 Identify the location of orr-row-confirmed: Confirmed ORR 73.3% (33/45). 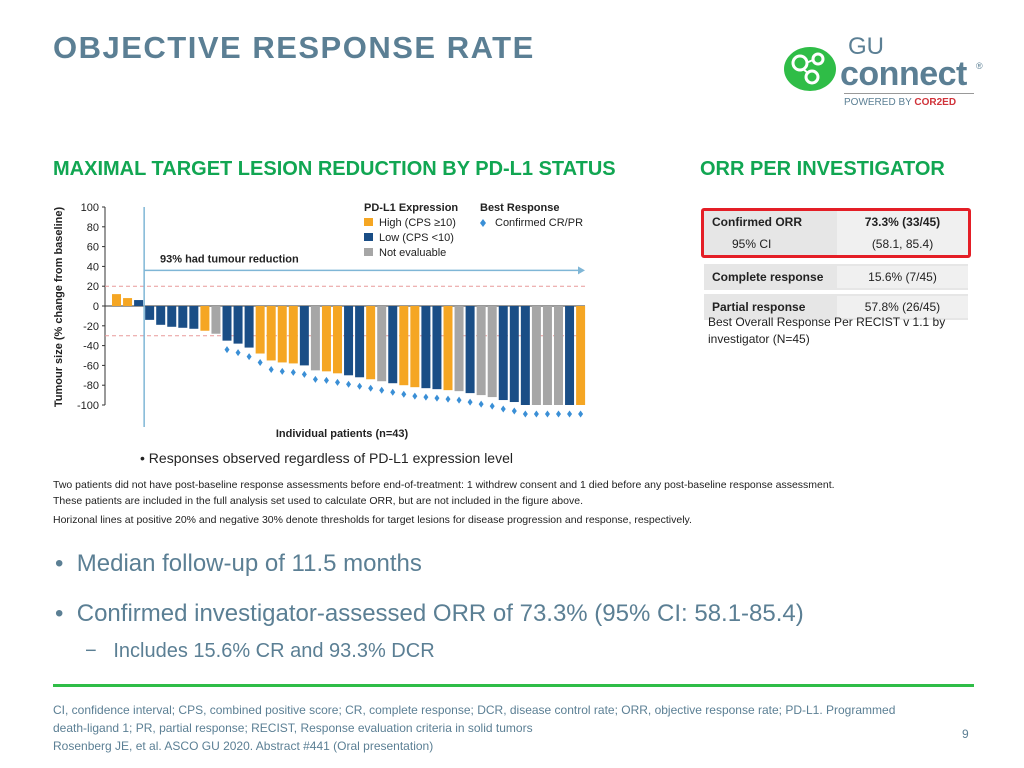
(836, 222).